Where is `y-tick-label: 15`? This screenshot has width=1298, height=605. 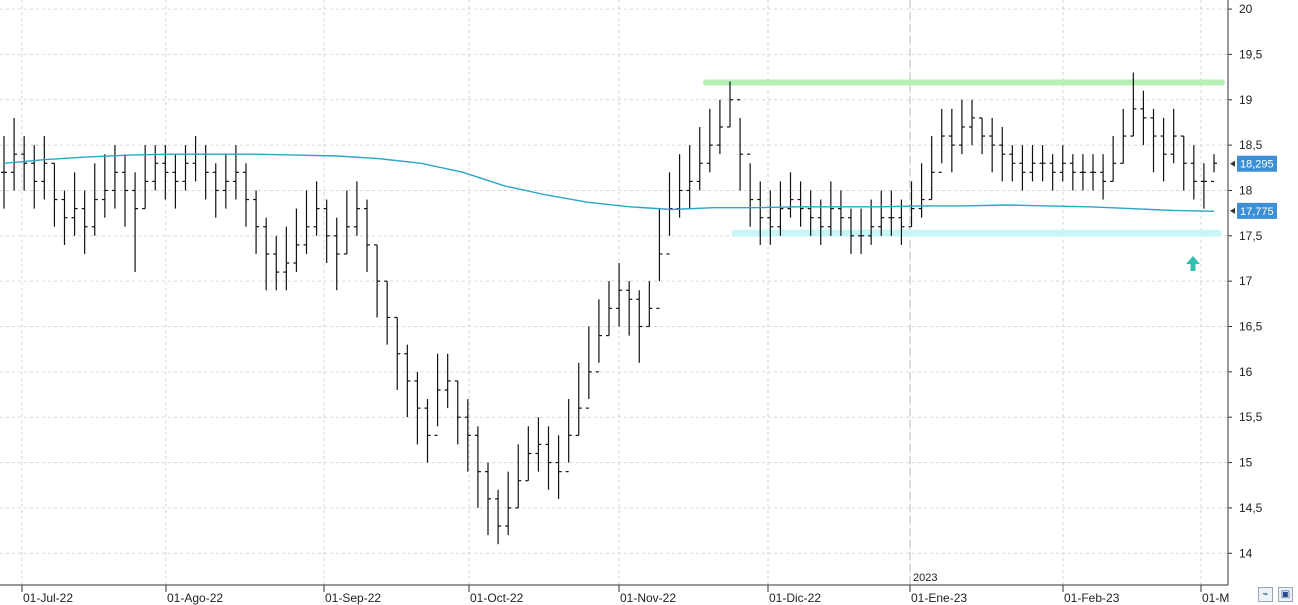 y-tick-label: 15 is located at coordinates (1246, 463).